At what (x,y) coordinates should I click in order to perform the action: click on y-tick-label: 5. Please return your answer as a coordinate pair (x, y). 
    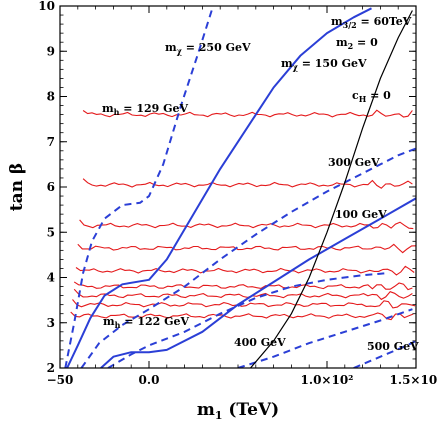
    Looking at the image, I should click on (51, 232).